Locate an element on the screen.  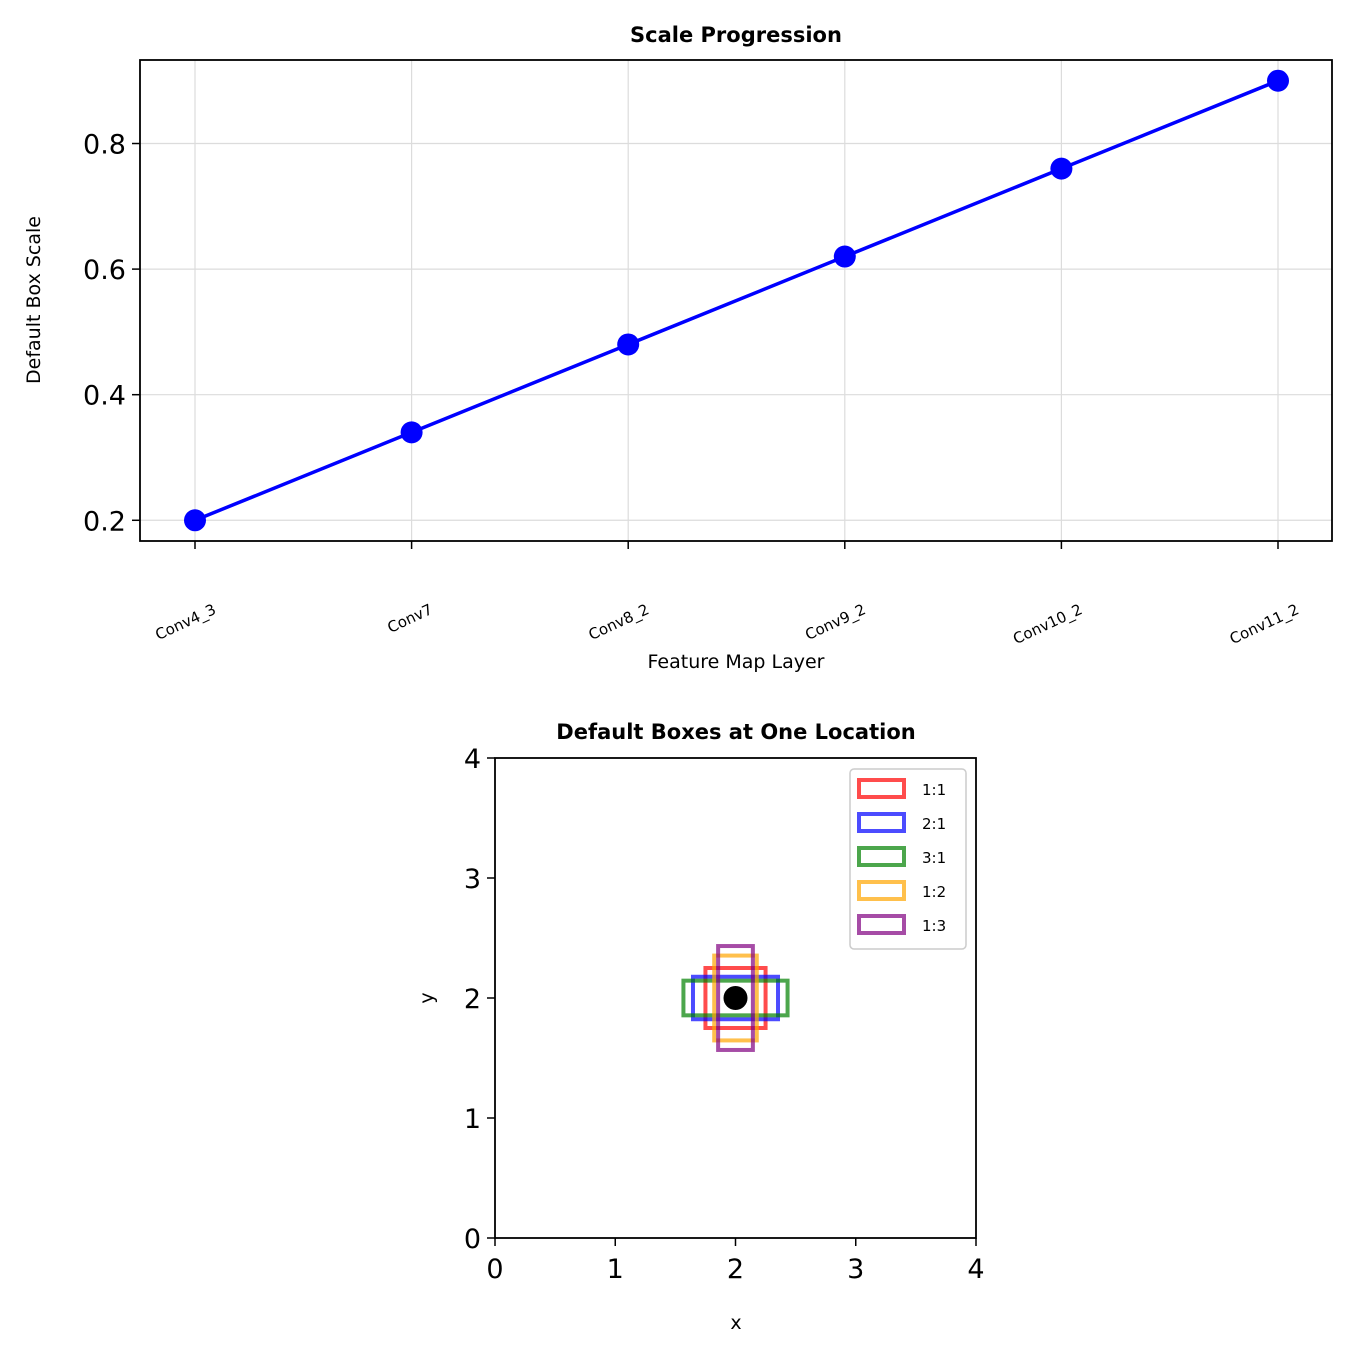
default-box-1x1 is located at coordinates (735, 998).